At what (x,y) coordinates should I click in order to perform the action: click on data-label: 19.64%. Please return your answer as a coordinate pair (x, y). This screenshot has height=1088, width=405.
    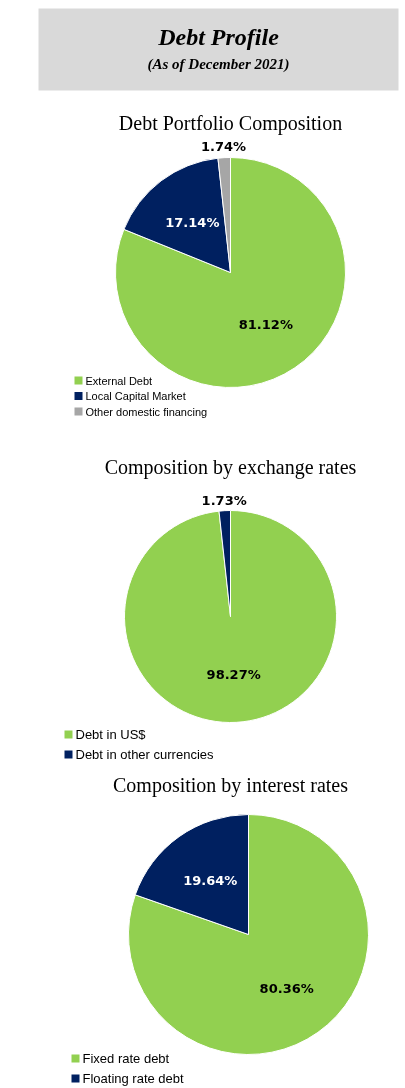
    Looking at the image, I should click on (210, 881).